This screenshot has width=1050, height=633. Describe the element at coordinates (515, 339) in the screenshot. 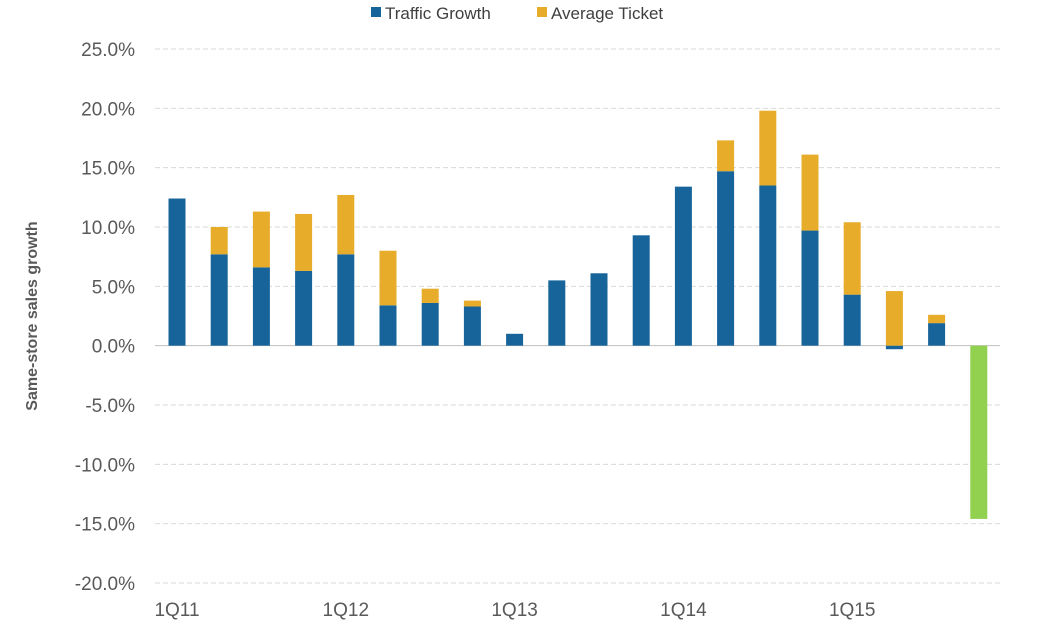

I see `bar-traffic-growth-1Q13` at that location.